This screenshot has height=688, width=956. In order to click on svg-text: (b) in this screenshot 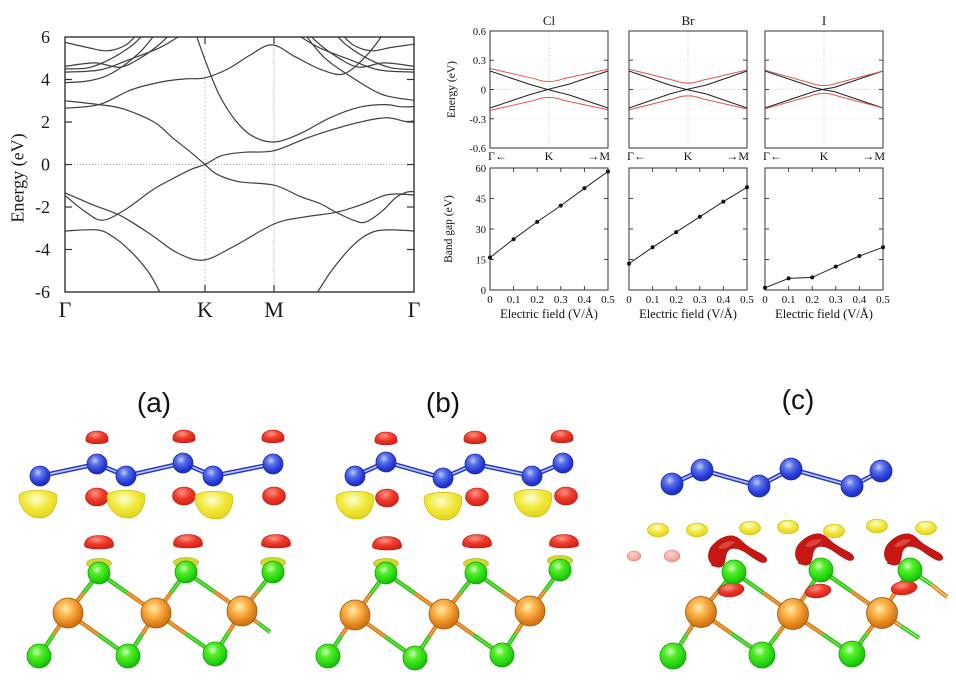, I will do `click(443, 402)`.